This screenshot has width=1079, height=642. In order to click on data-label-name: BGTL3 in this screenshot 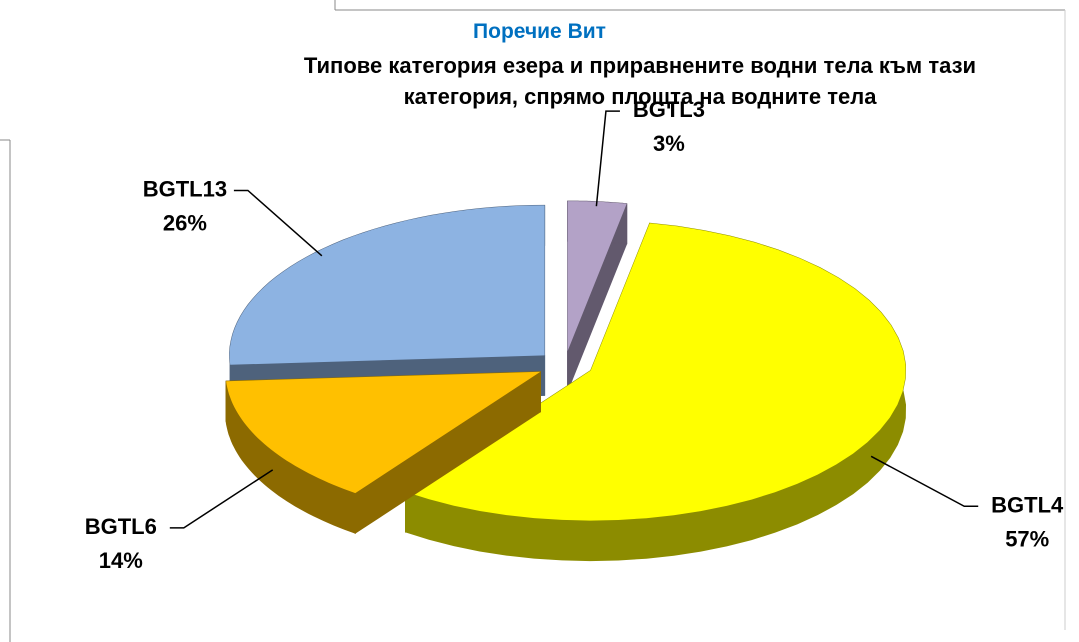, I will do `click(669, 109)`.